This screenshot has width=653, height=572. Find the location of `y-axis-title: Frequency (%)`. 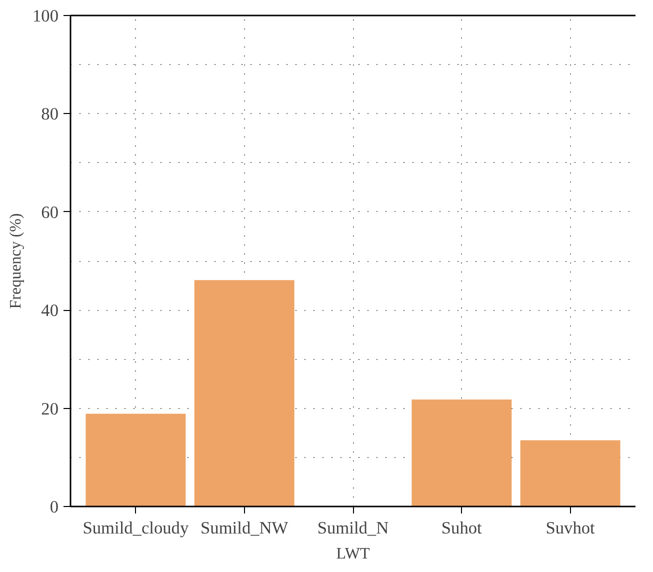

y-axis-title: Frequency (%) is located at coordinates (16, 261).